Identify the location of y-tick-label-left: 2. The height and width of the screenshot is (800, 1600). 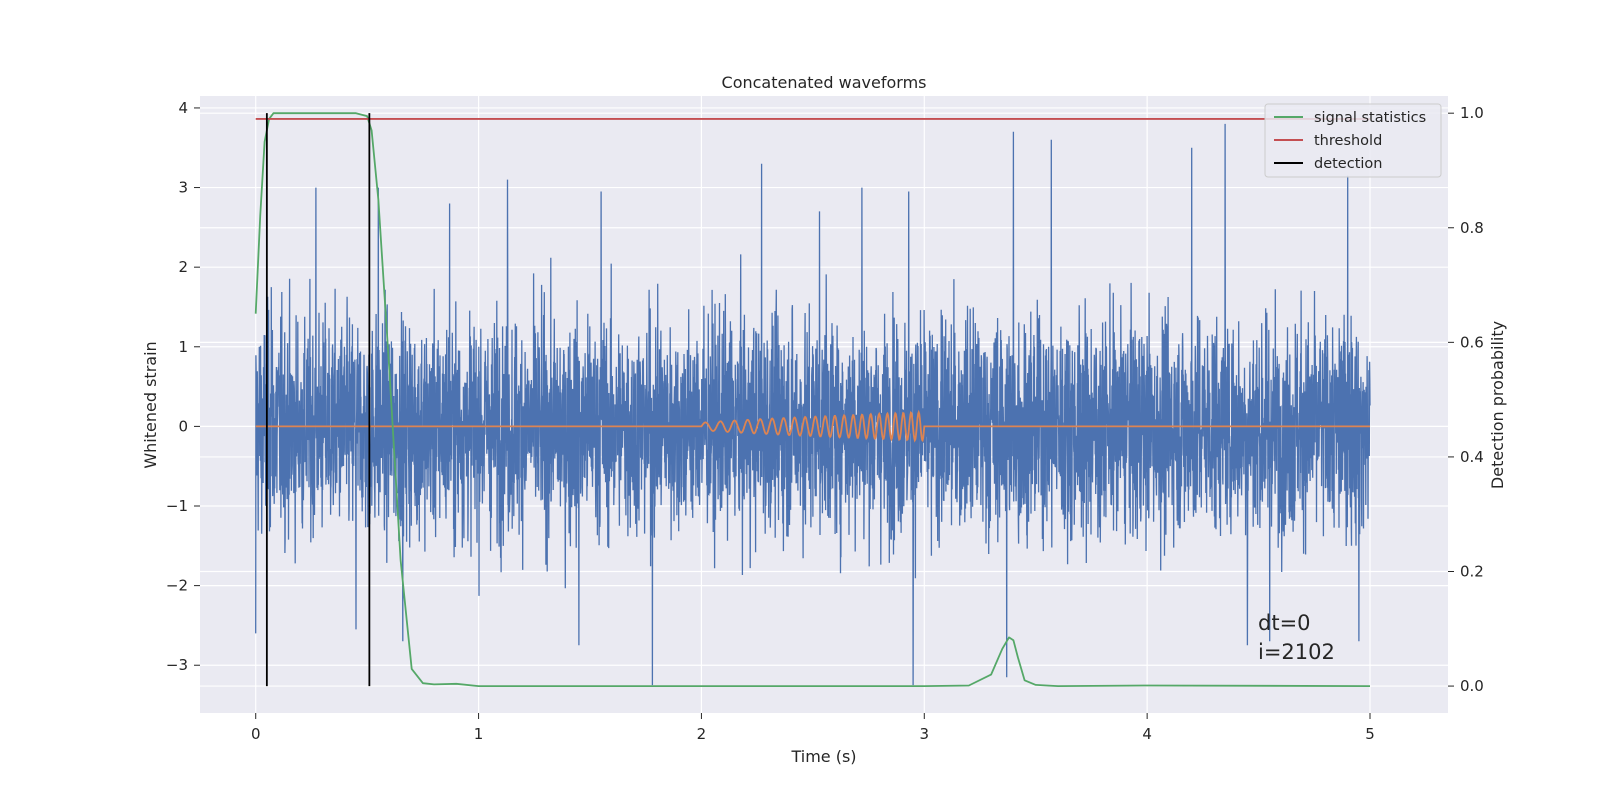
(183, 267).